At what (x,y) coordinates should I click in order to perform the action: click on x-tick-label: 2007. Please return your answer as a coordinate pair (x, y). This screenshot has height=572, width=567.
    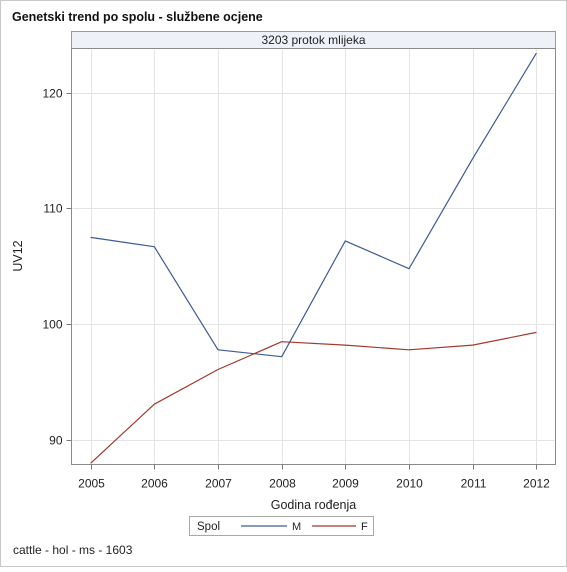
    Looking at the image, I should click on (218, 484).